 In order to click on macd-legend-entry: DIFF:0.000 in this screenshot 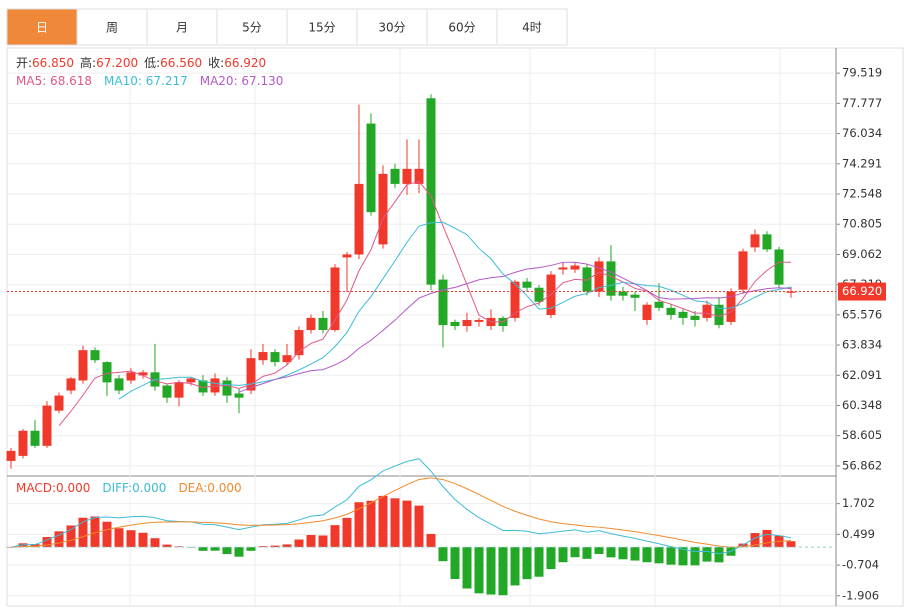, I will do `click(134, 488)`.